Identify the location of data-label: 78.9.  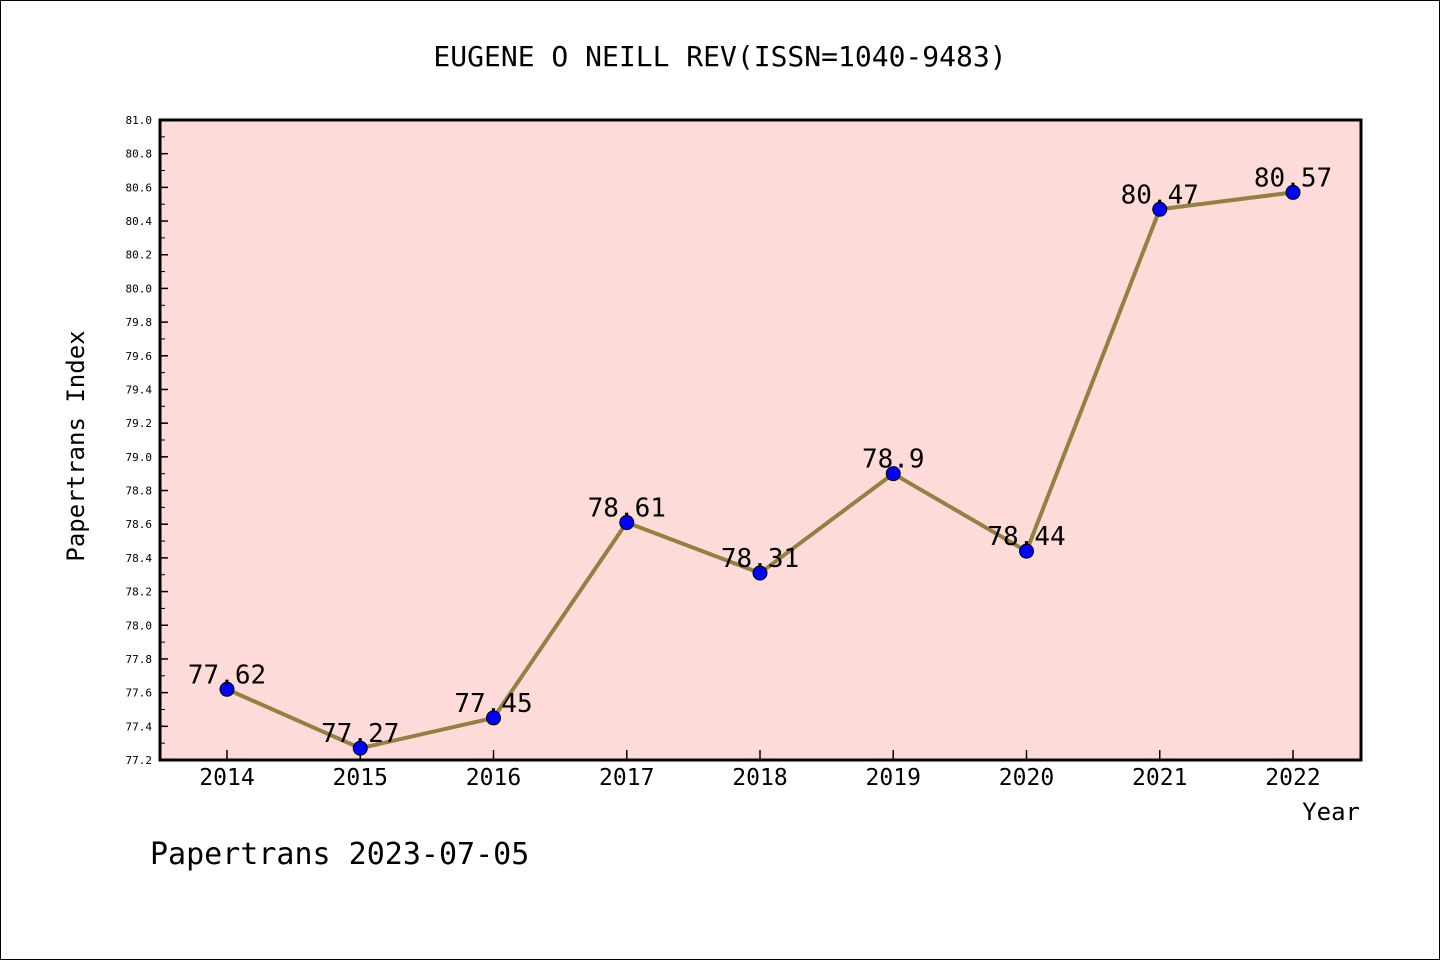
(893, 460).